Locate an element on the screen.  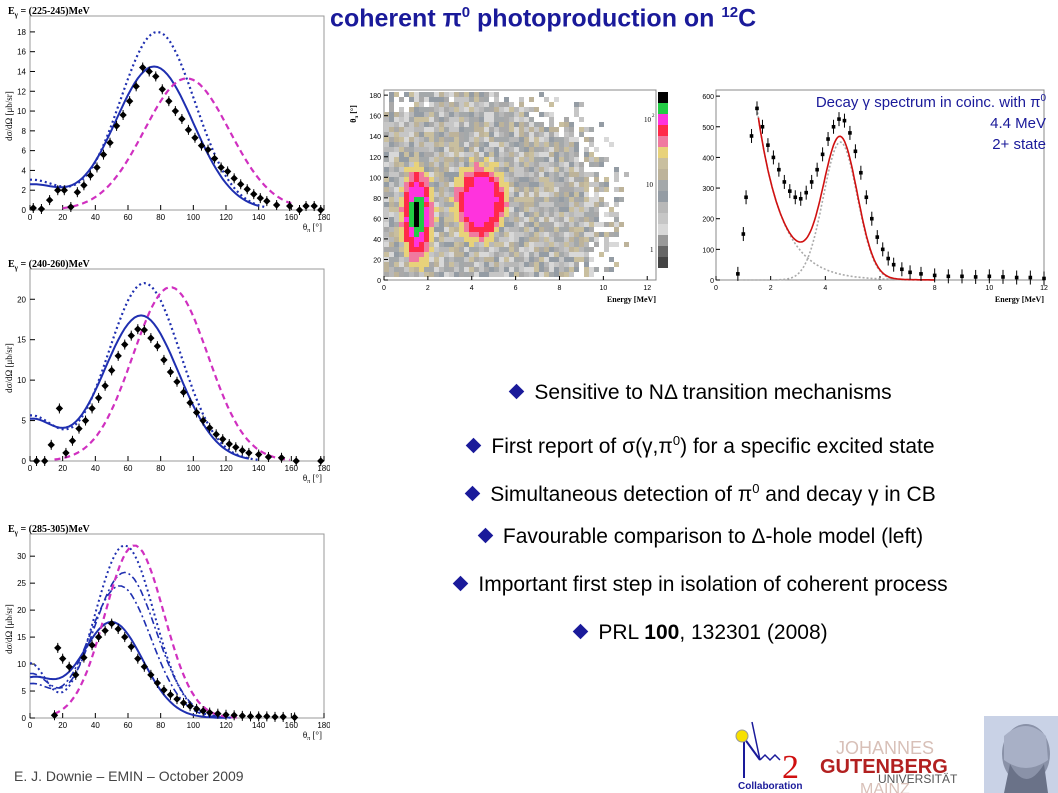
energy-label: Eγ = (285-305)MeV is located at coordinates (49, 530).